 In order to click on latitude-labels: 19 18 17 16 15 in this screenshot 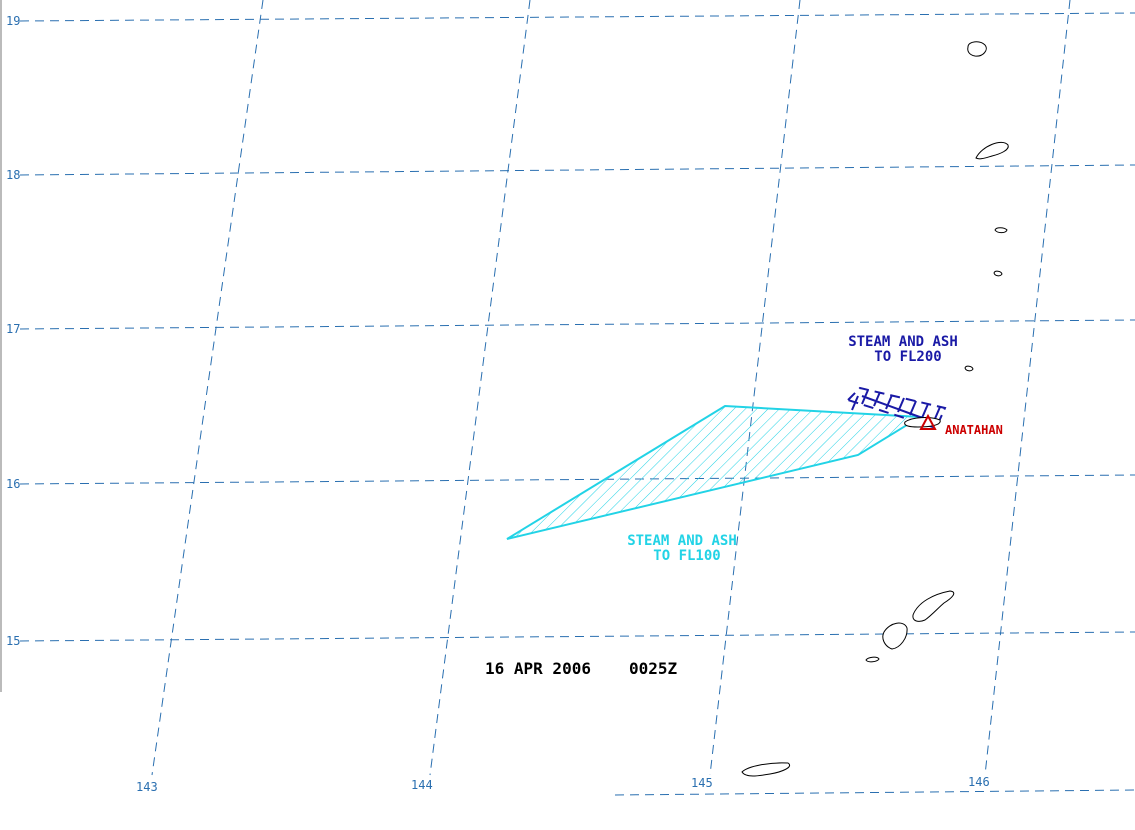, I will do `click(13, 331)`.